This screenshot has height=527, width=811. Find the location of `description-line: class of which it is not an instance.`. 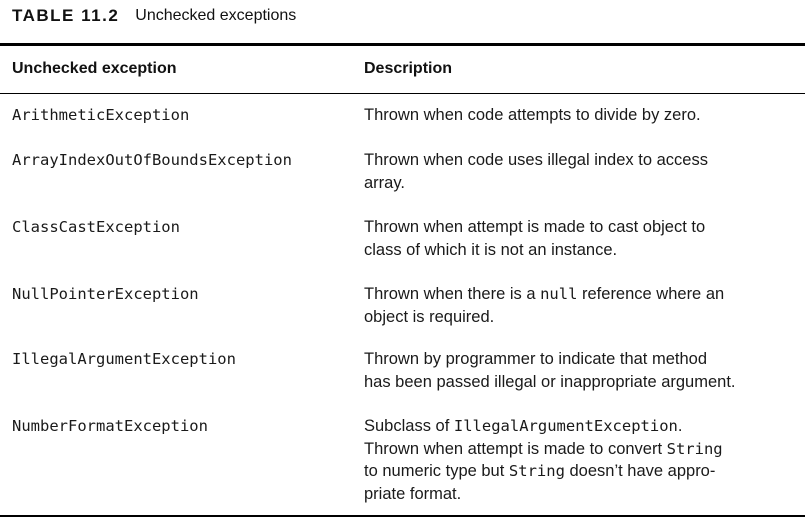

description-line: class of which it is not an instance. is located at coordinates (584, 250).